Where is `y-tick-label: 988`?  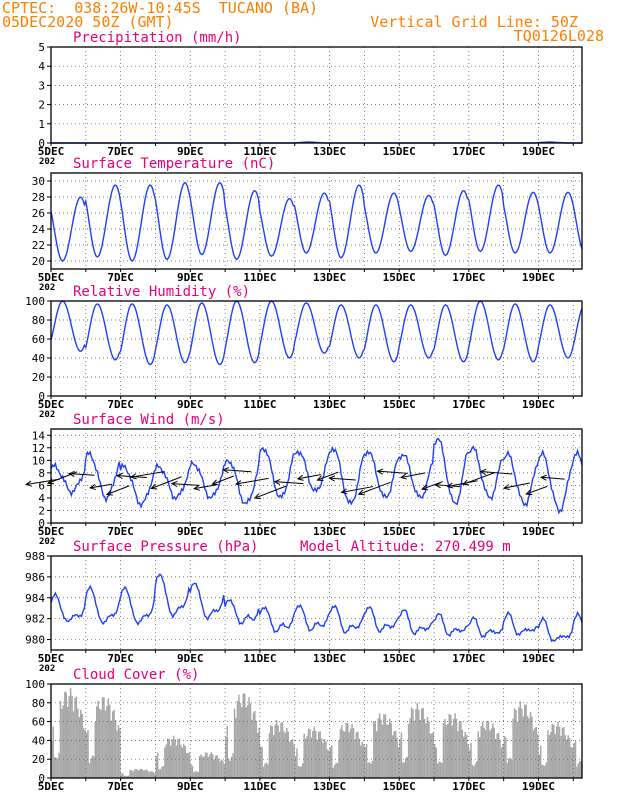
y-tick-label: 988 is located at coordinates (35, 556).